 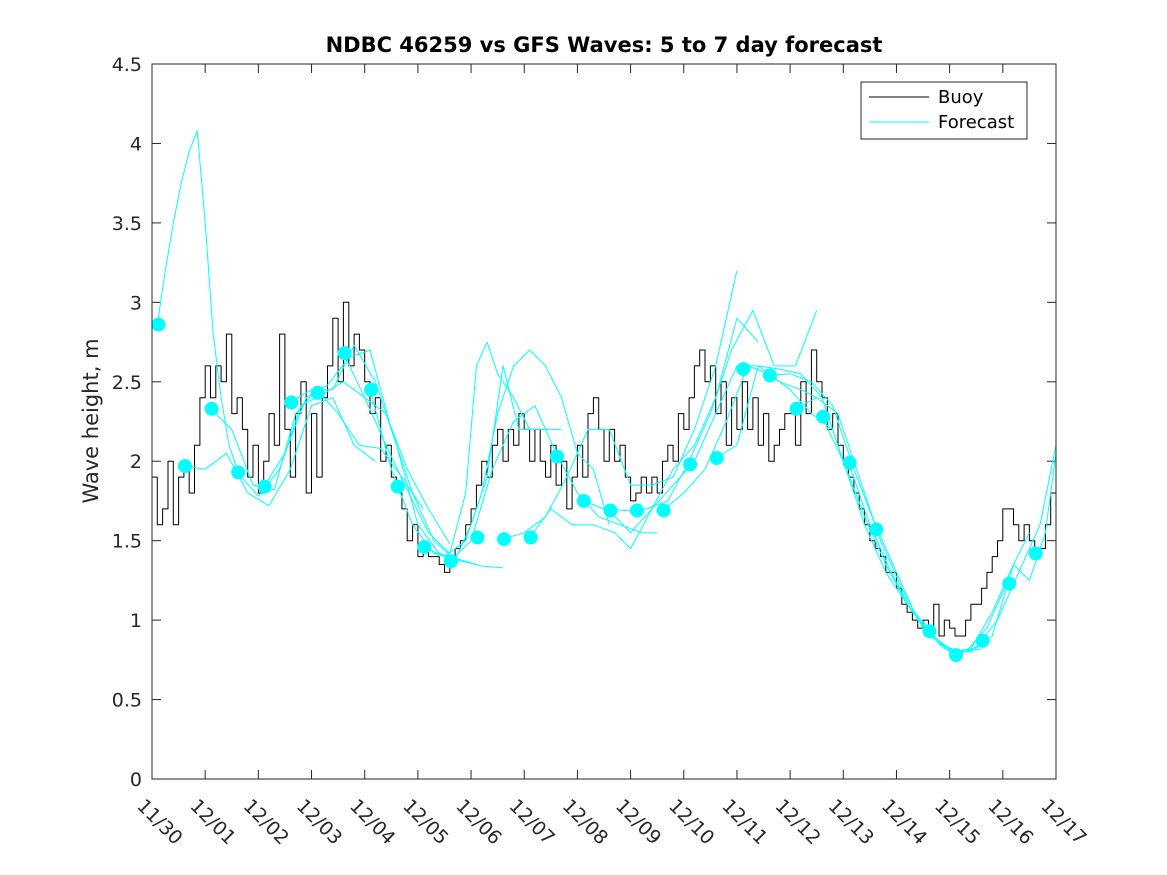 I want to click on y-tick-label: 0, so click(x=136, y=780).